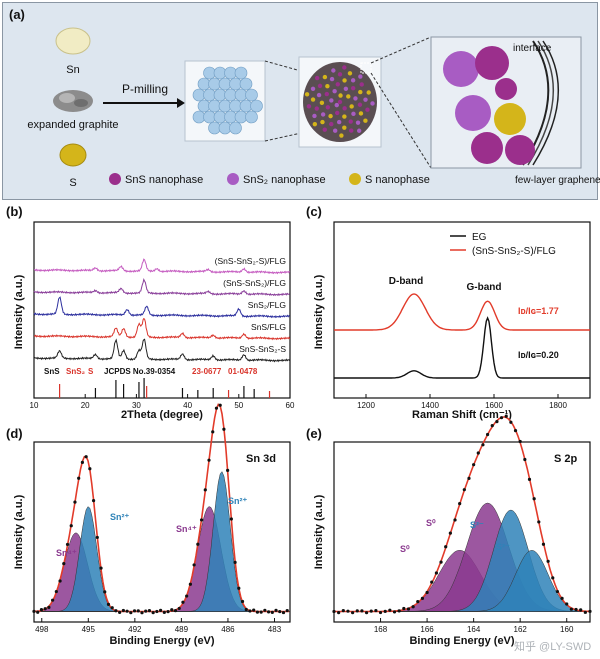 The height and width of the screenshot is (659, 600). I want to click on d-band-label: D-band, so click(406, 281).